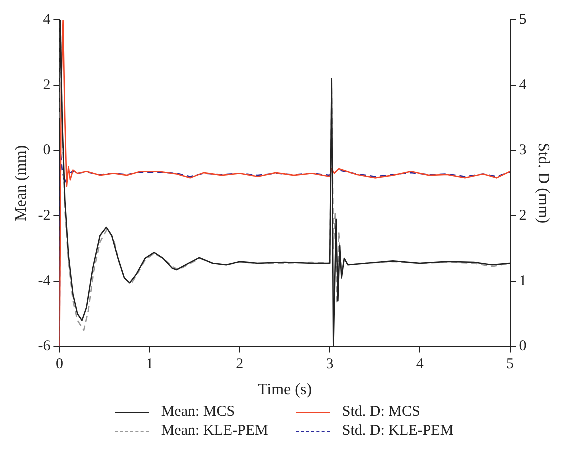  I want to click on x-tick-label: 0, so click(60, 364).